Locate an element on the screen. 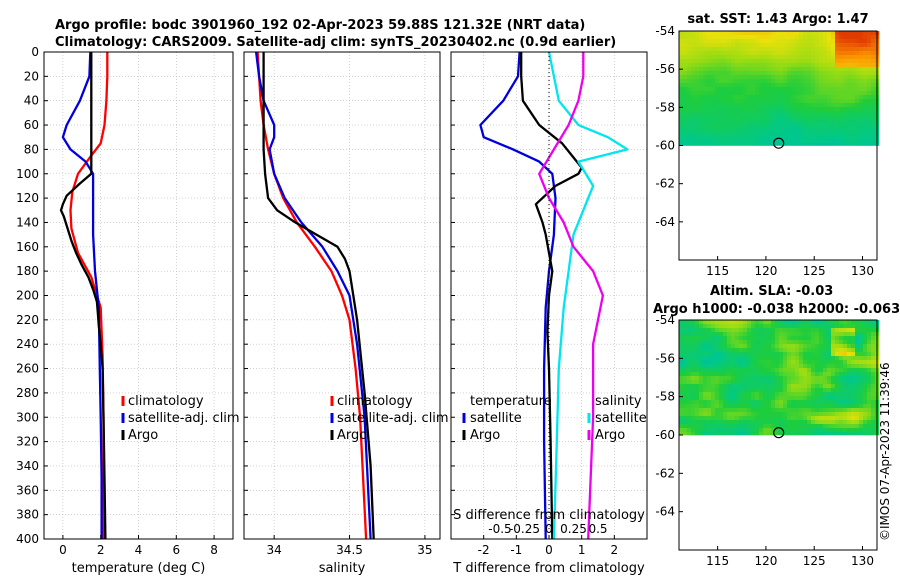 This screenshot has height=580, width=900. sla-lon-tick-label: 115 is located at coordinates (717, 561).